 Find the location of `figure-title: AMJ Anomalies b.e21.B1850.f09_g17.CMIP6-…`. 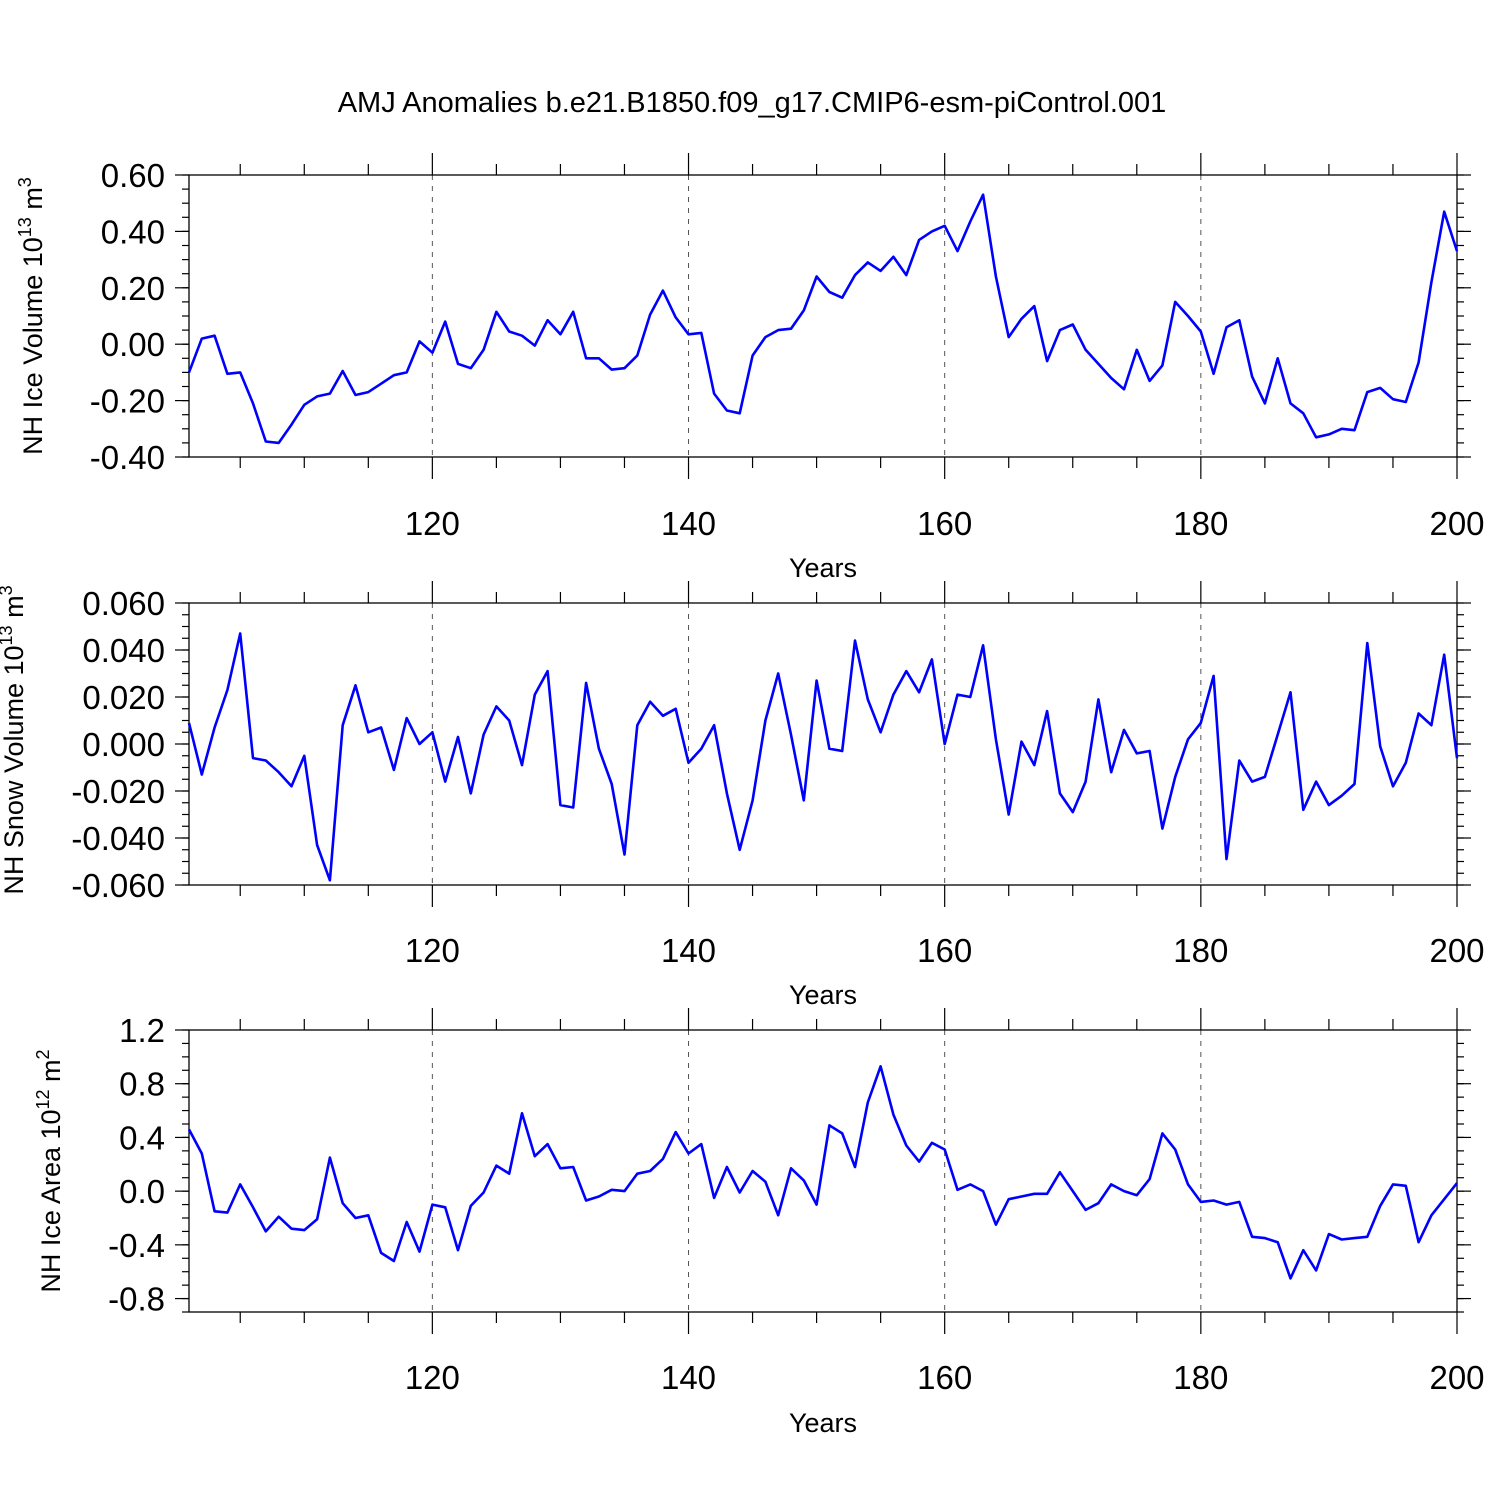

figure-title: AMJ Anomalies b.e21.B1850.f09_g17.CMIP6-… is located at coordinates (752, 103).